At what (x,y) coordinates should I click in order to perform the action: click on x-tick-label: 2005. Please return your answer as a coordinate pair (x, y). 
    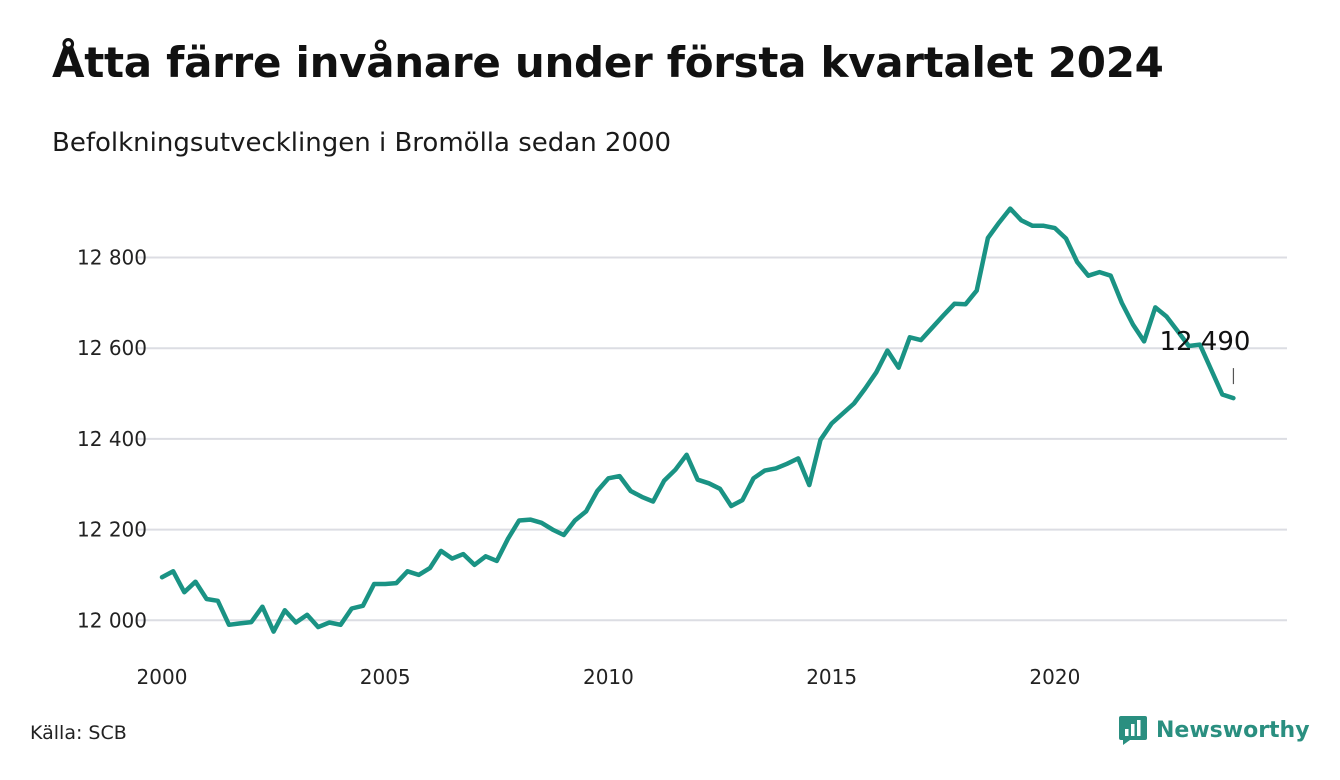
    Looking at the image, I should click on (385, 677).